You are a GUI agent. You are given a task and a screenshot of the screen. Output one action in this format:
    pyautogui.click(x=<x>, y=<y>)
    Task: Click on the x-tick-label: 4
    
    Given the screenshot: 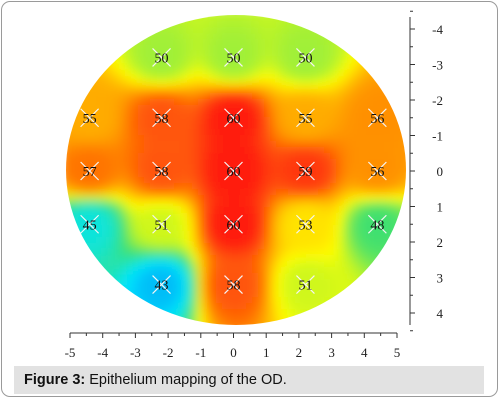 What is the action you would take?
    pyautogui.click(x=364, y=352)
    